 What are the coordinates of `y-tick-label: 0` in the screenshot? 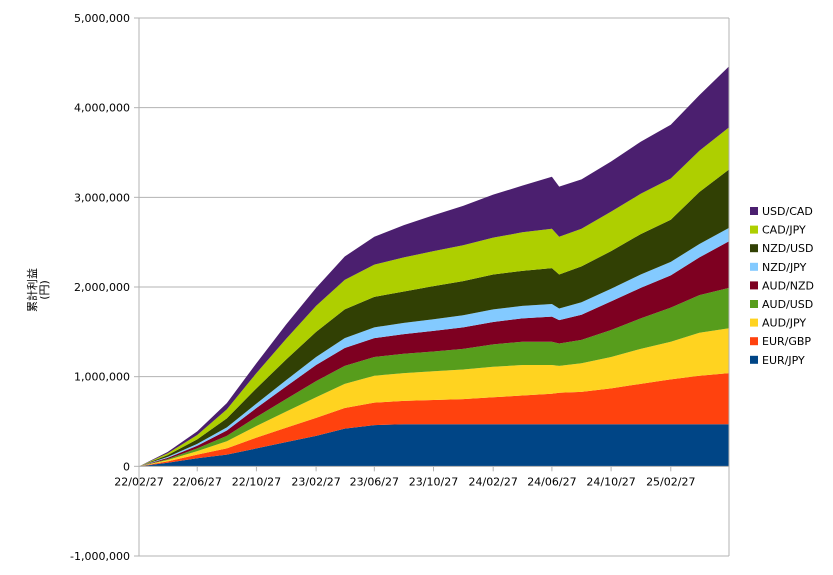 It's located at (126, 466).